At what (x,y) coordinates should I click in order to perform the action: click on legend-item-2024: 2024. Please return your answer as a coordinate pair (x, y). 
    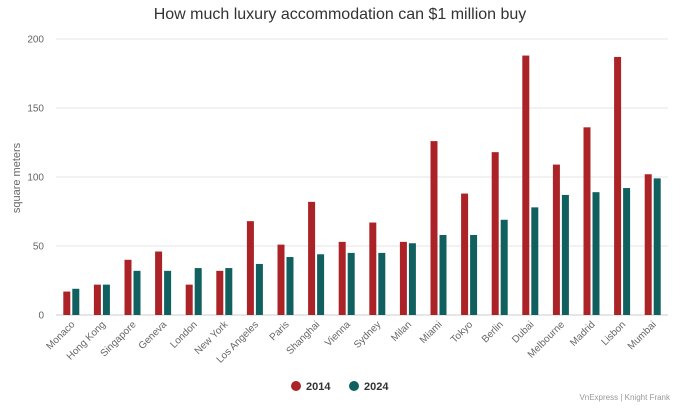
    Looking at the image, I should click on (369, 387).